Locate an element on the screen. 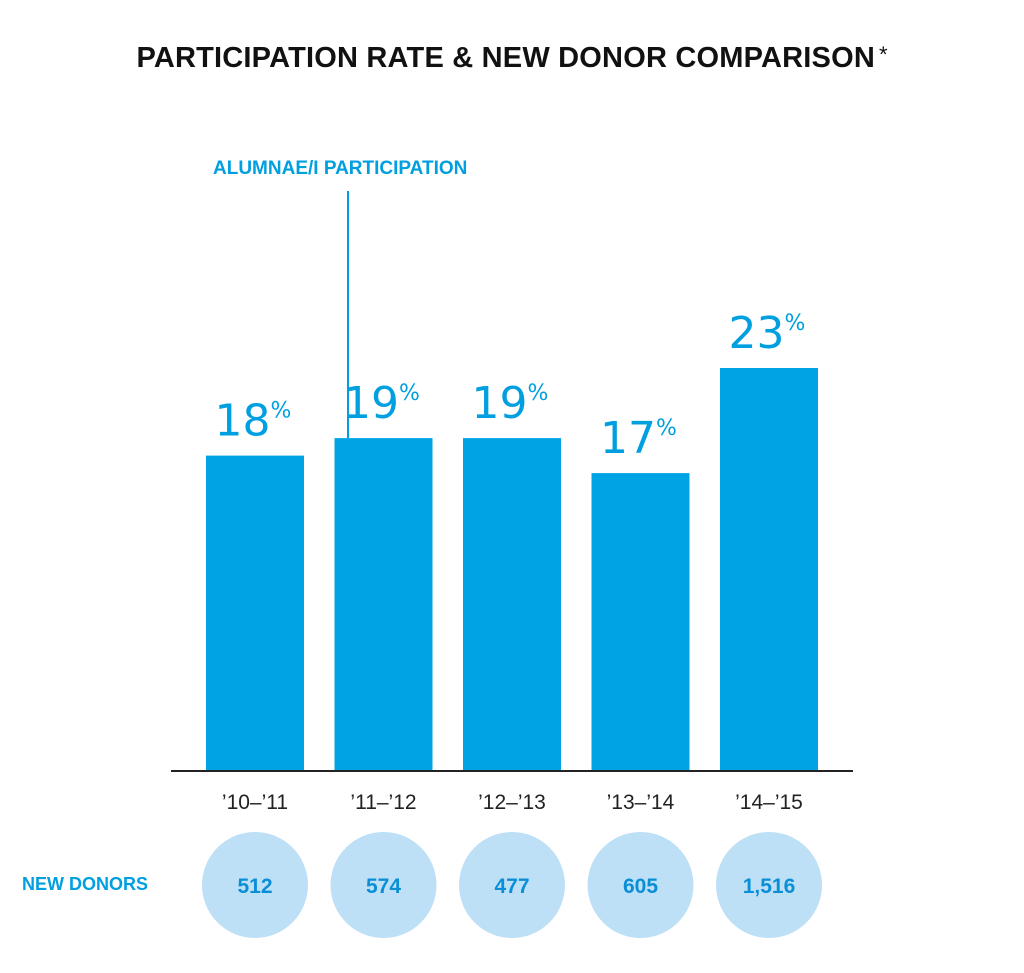 The width and height of the screenshot is (1024, 973). x-tick-label-1: ’10–’11 is located at coordinates (255, 802).